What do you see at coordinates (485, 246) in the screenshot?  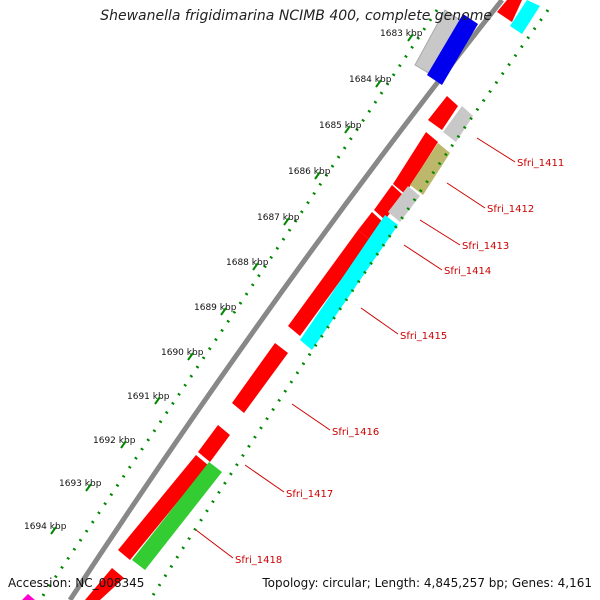 I see `gene-label-sfri-1413: Sfri_1413` at bounding box center [485, 246].